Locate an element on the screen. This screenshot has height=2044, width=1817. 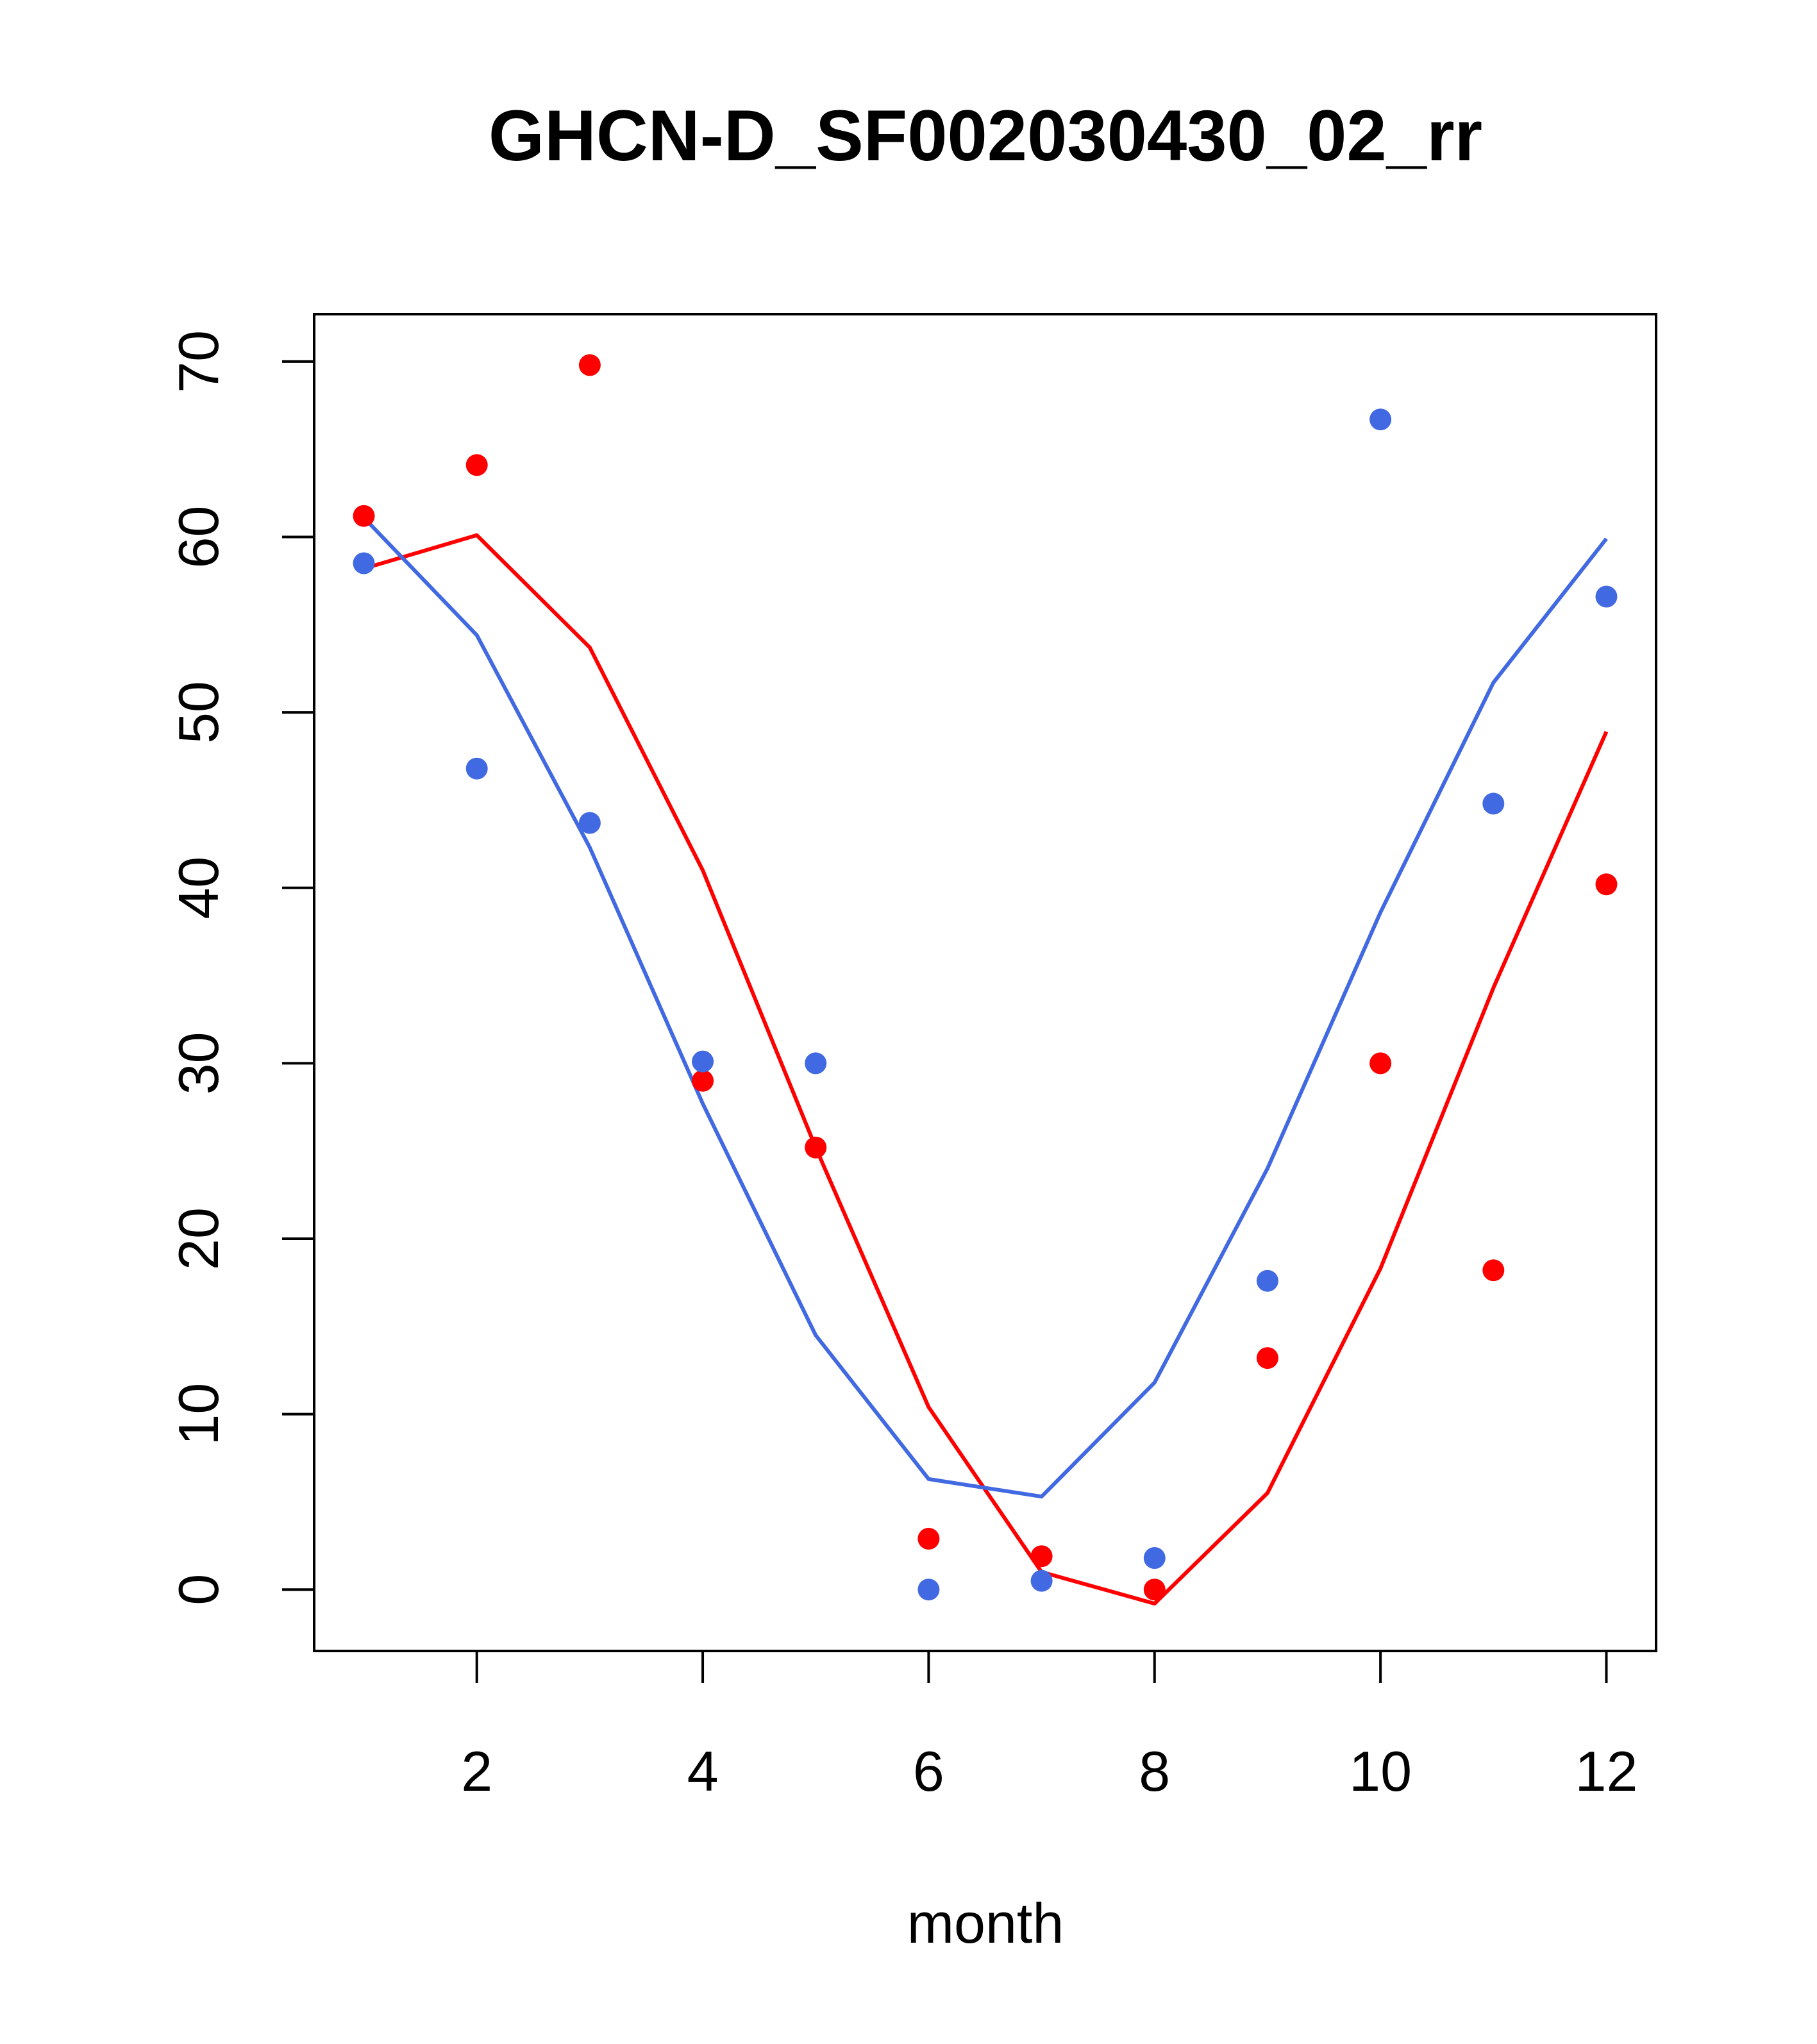
x-tick-label-4: 10 is located at coordinates (1381, 1771).